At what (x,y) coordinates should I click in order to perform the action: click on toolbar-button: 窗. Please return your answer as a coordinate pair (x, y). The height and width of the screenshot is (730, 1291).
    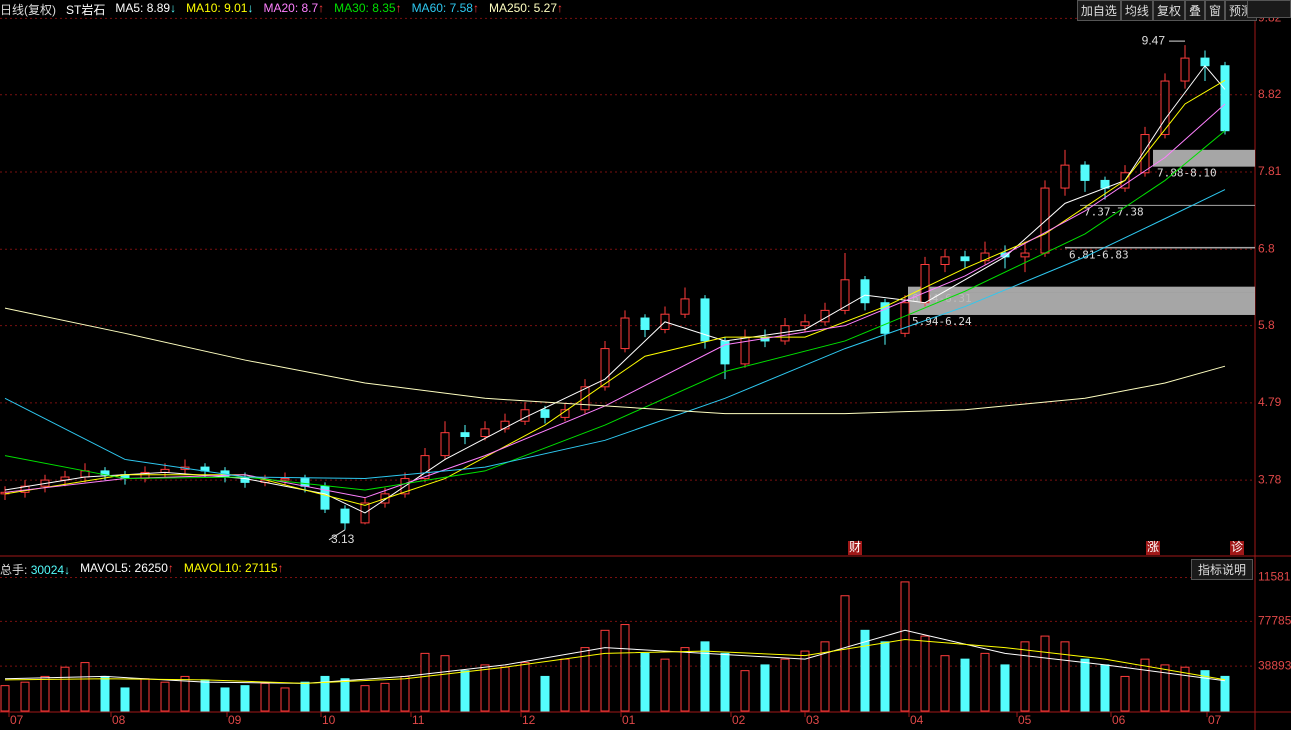
    Looking at the image, I should click on (1214, 10).